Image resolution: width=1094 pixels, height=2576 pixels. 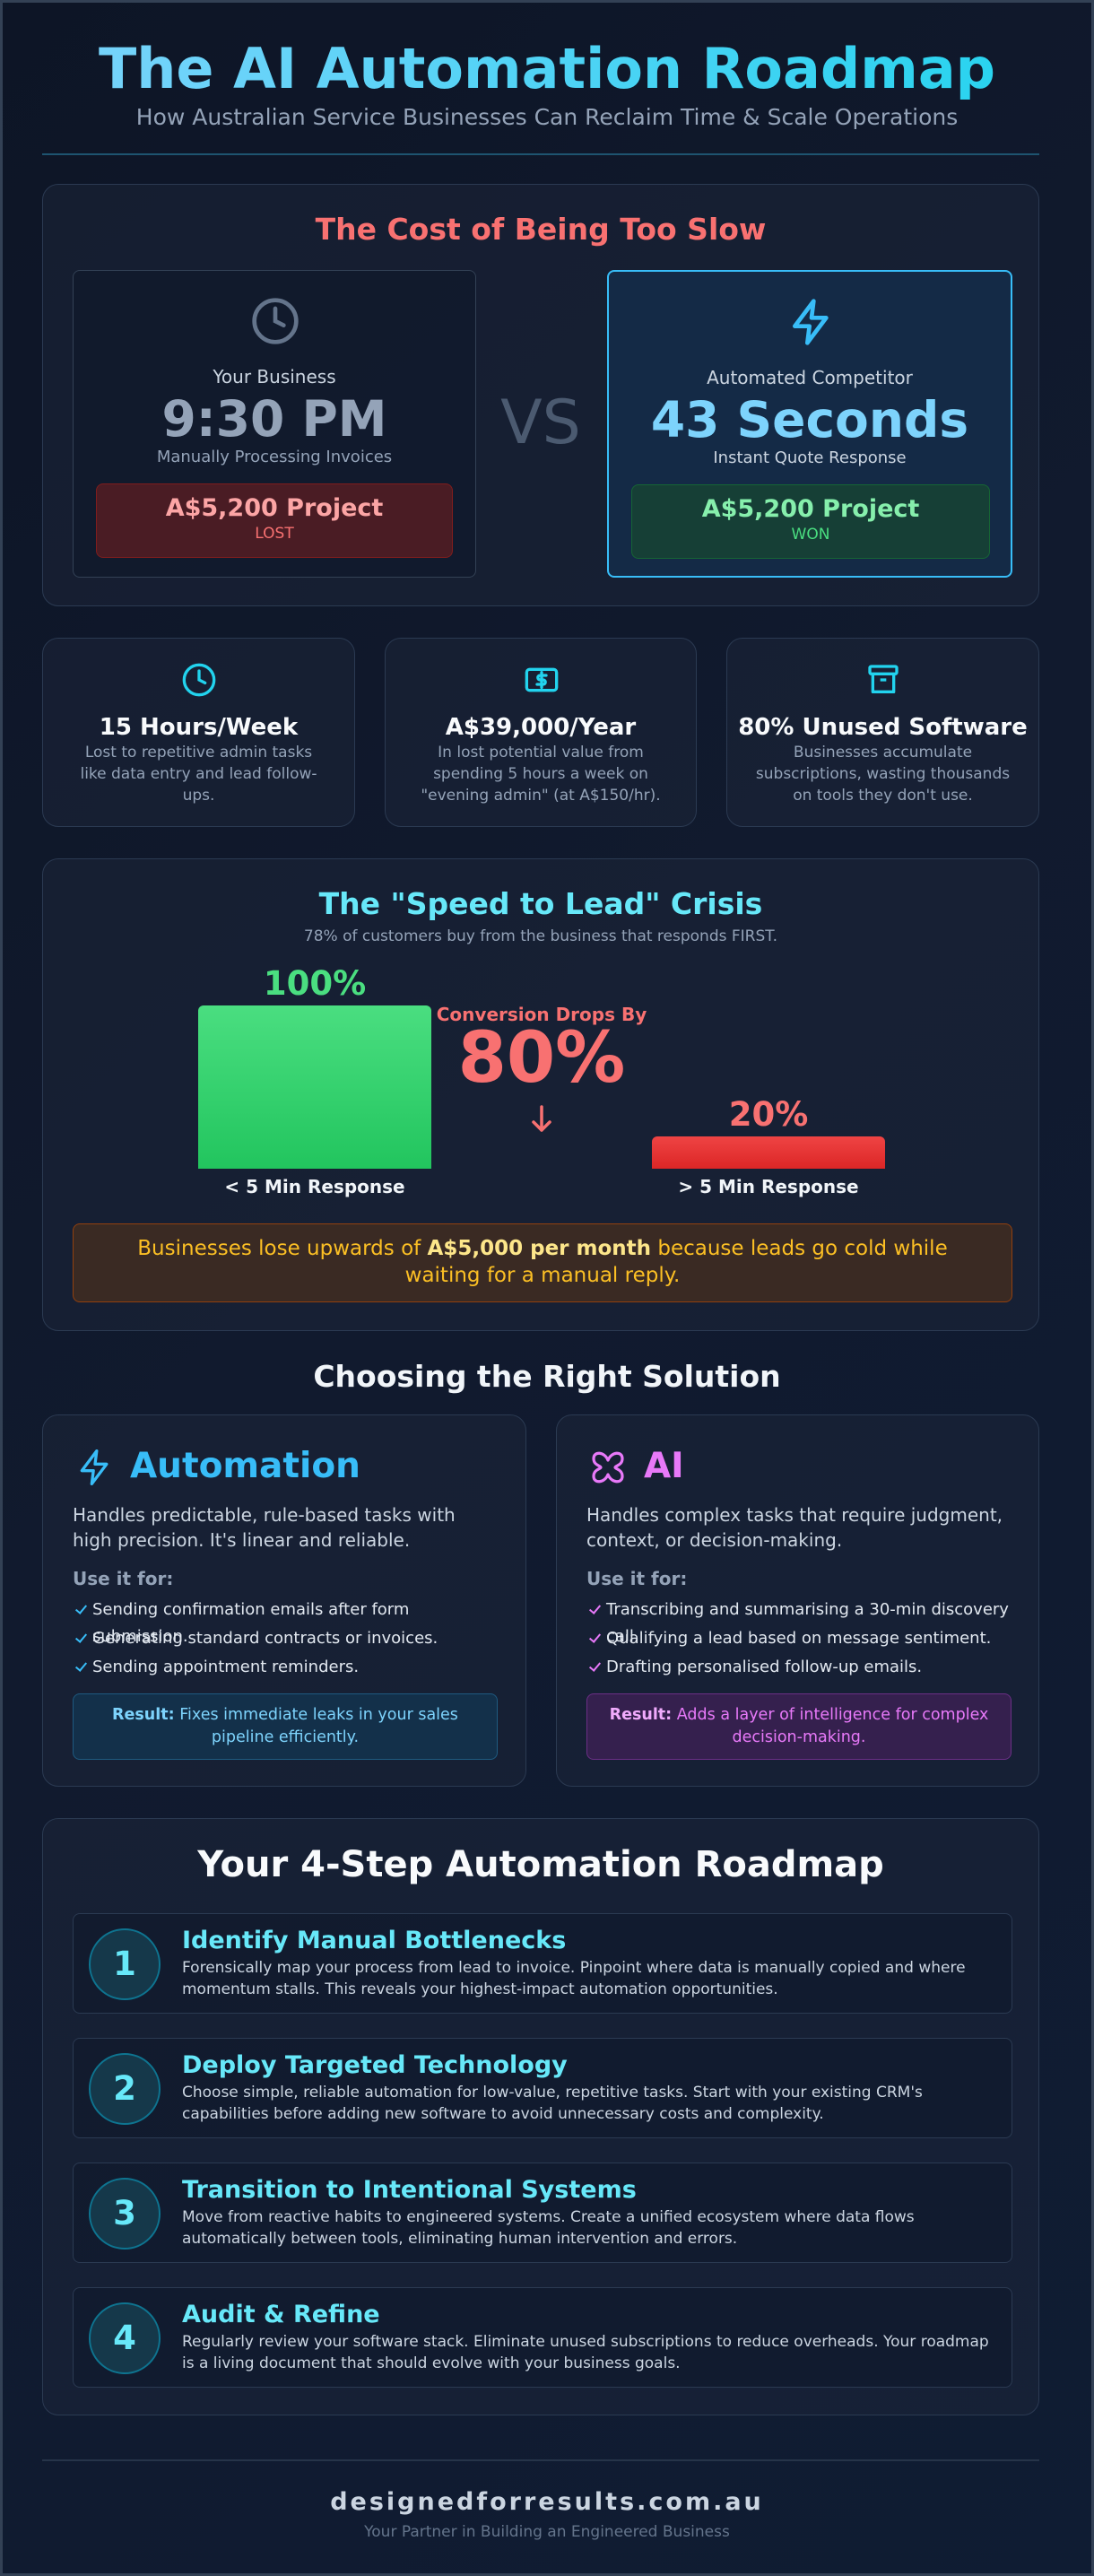 What do you see at coordinates (540, 903) in the screenshot?
I see `speed-title: The "Speed to Lead" Crisis` at bounding box center [540, 903].